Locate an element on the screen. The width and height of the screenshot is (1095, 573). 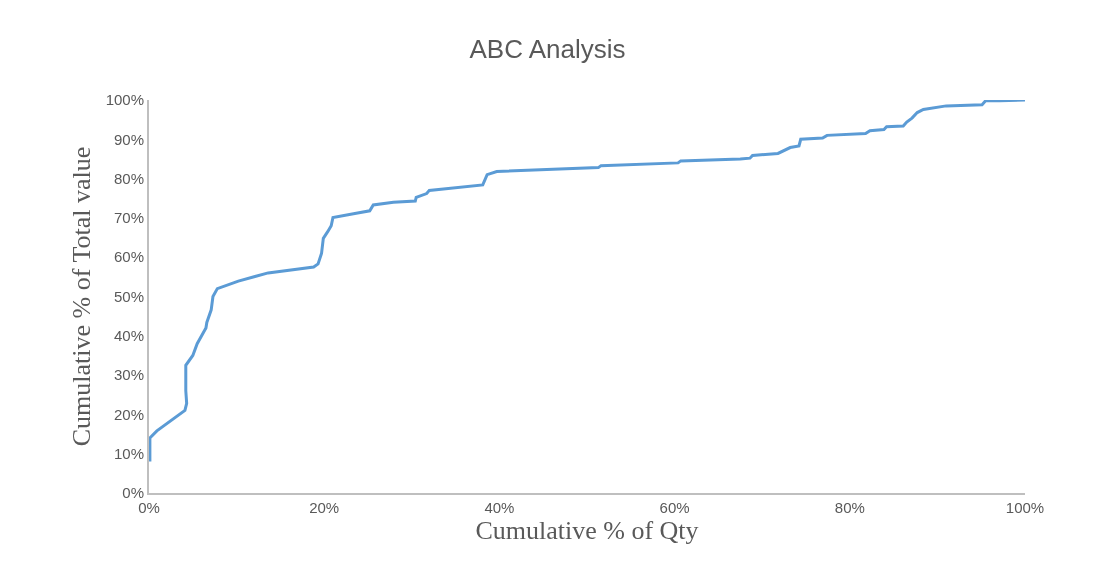
y-tick-label: 80% is located at coordinates (128, 178).